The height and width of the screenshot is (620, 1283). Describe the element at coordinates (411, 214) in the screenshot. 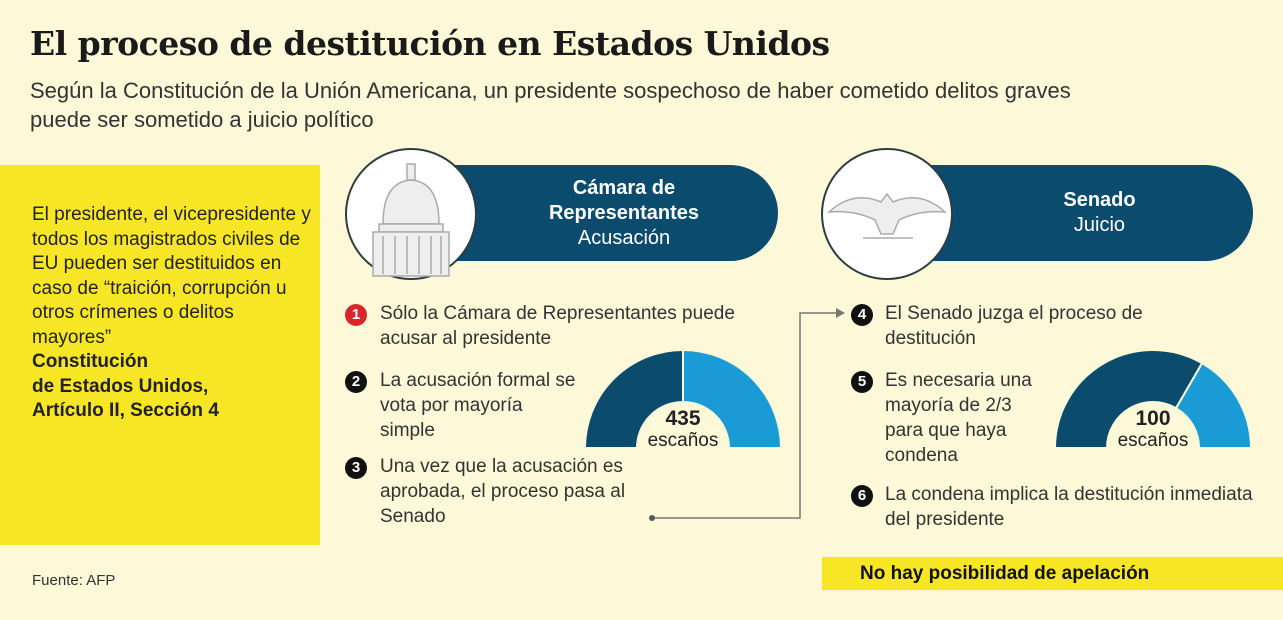

I see `capitol-icon` at that location.